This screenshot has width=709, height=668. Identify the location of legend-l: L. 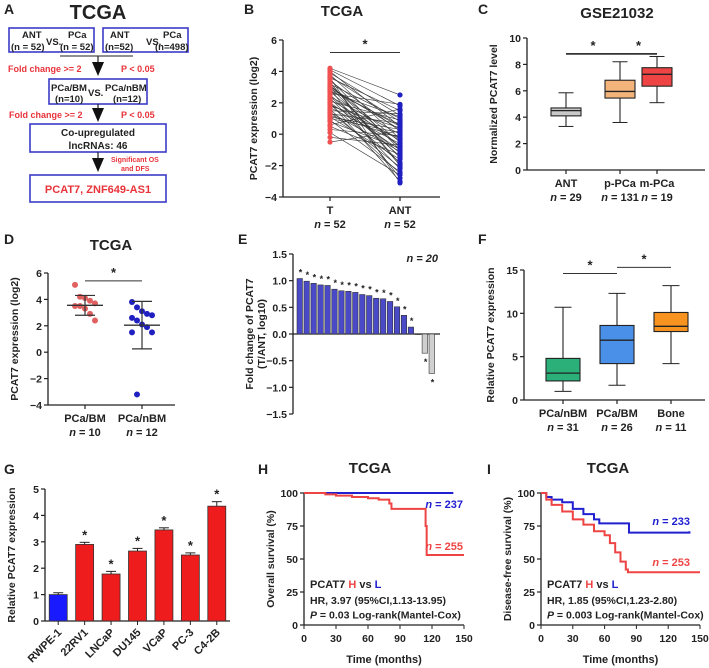
(378, 585).